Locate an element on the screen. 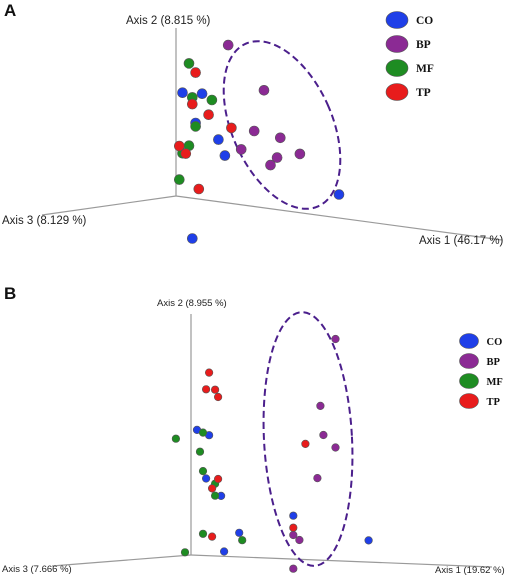 Image resolution: width=510 pixels, height=578 pixels. panel-label-b: B is located at coordinates (10, 293).